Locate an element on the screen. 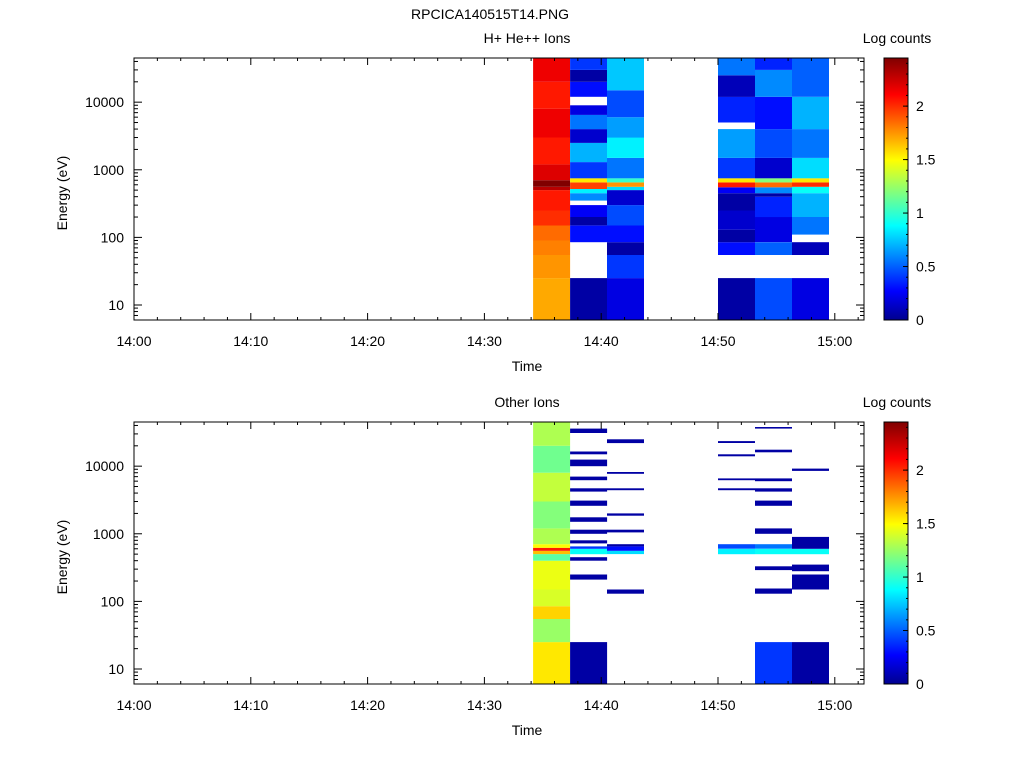  colorbar-tick-label: 1 is located at coordinates (920, 213).